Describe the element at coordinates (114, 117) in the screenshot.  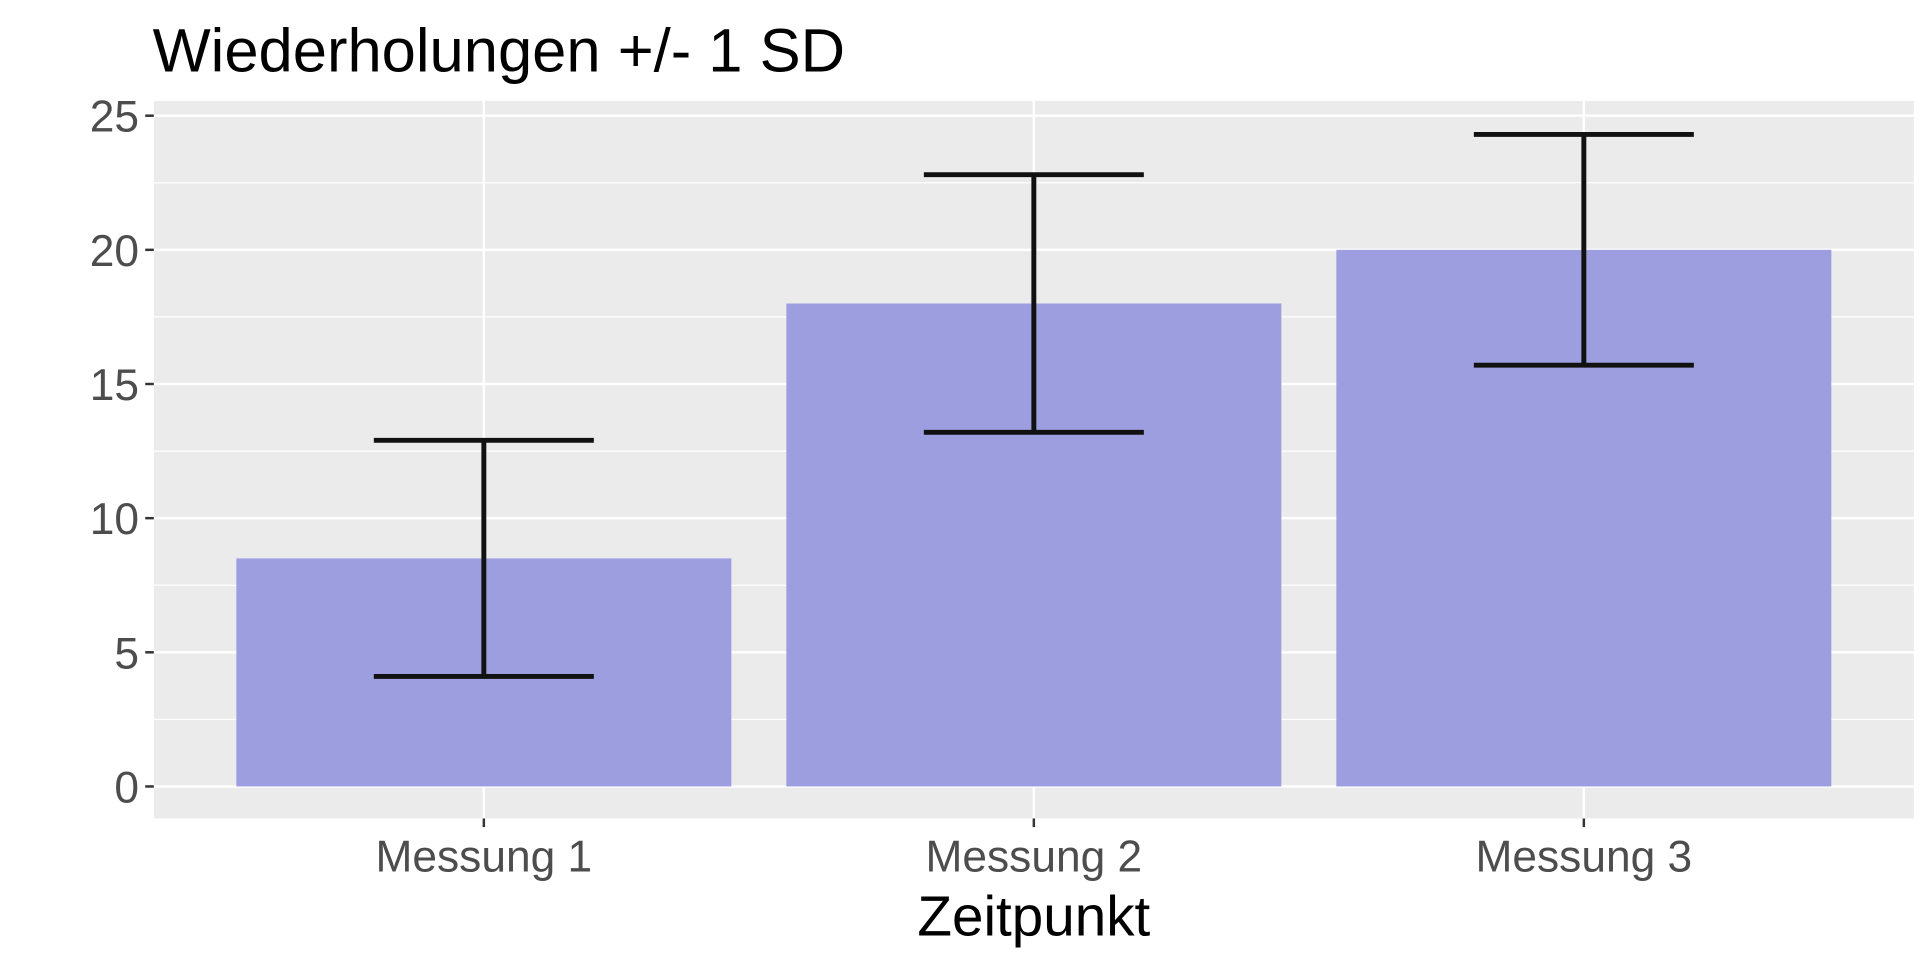
I see `y-tick-label: 25` at that location.